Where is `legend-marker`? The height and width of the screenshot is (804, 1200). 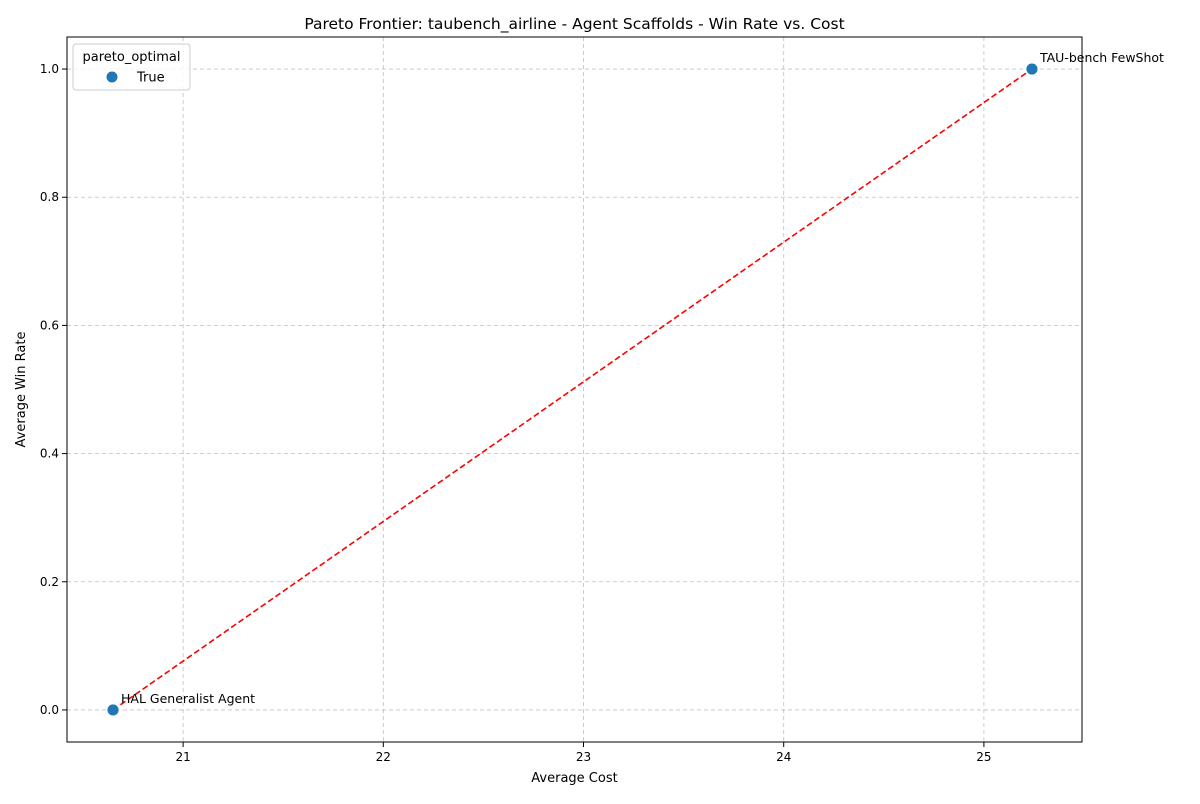
legend-marker is located at coordinates (112, 77).